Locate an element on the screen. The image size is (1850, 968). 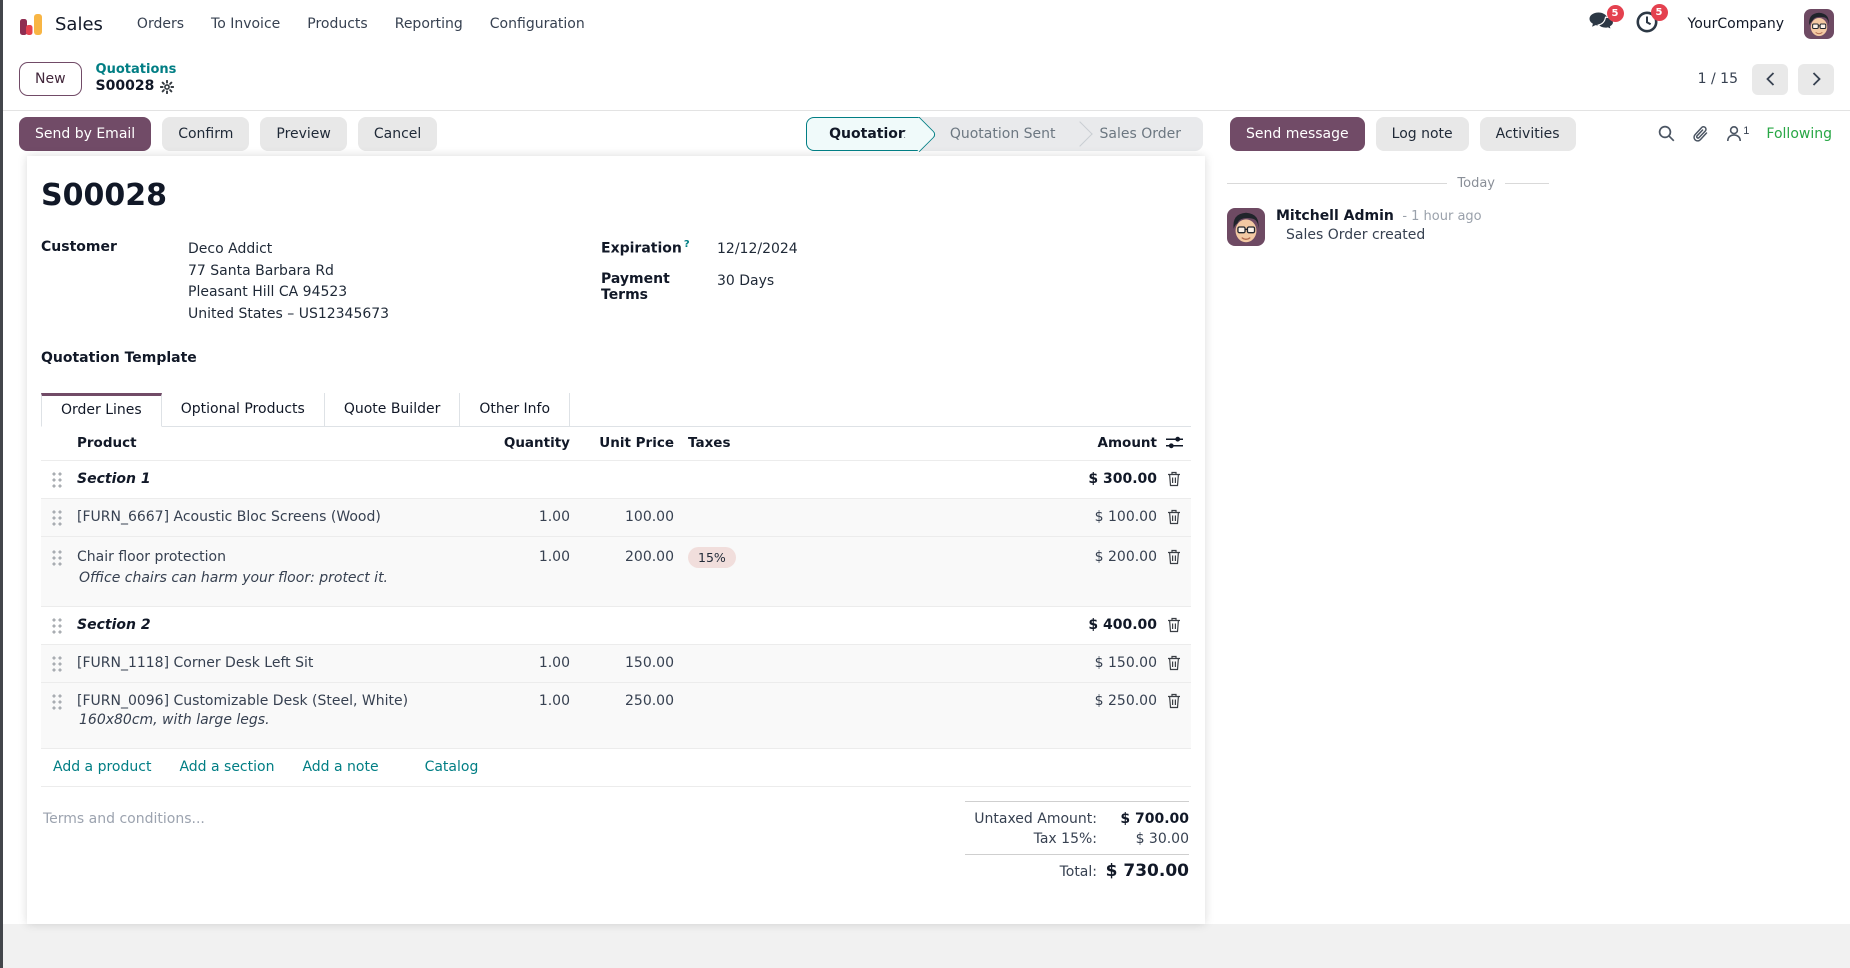
messages-count-badge: 5 is located at coordinates (1615, 13).